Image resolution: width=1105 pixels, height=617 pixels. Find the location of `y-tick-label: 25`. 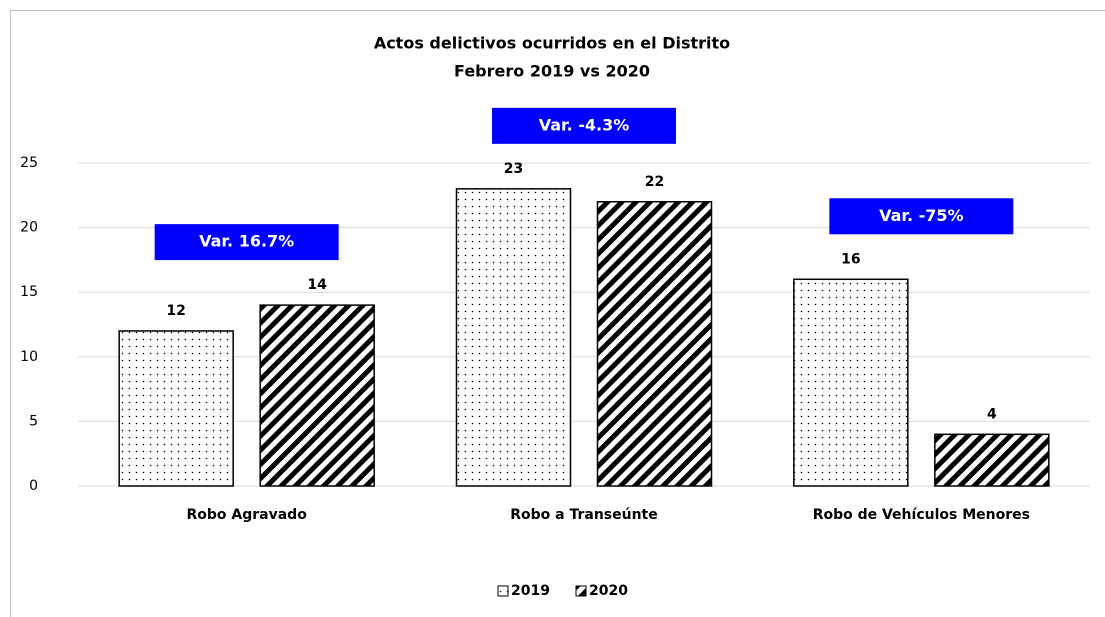

y-tick-label: 25 is located at coordinates (29, 163).